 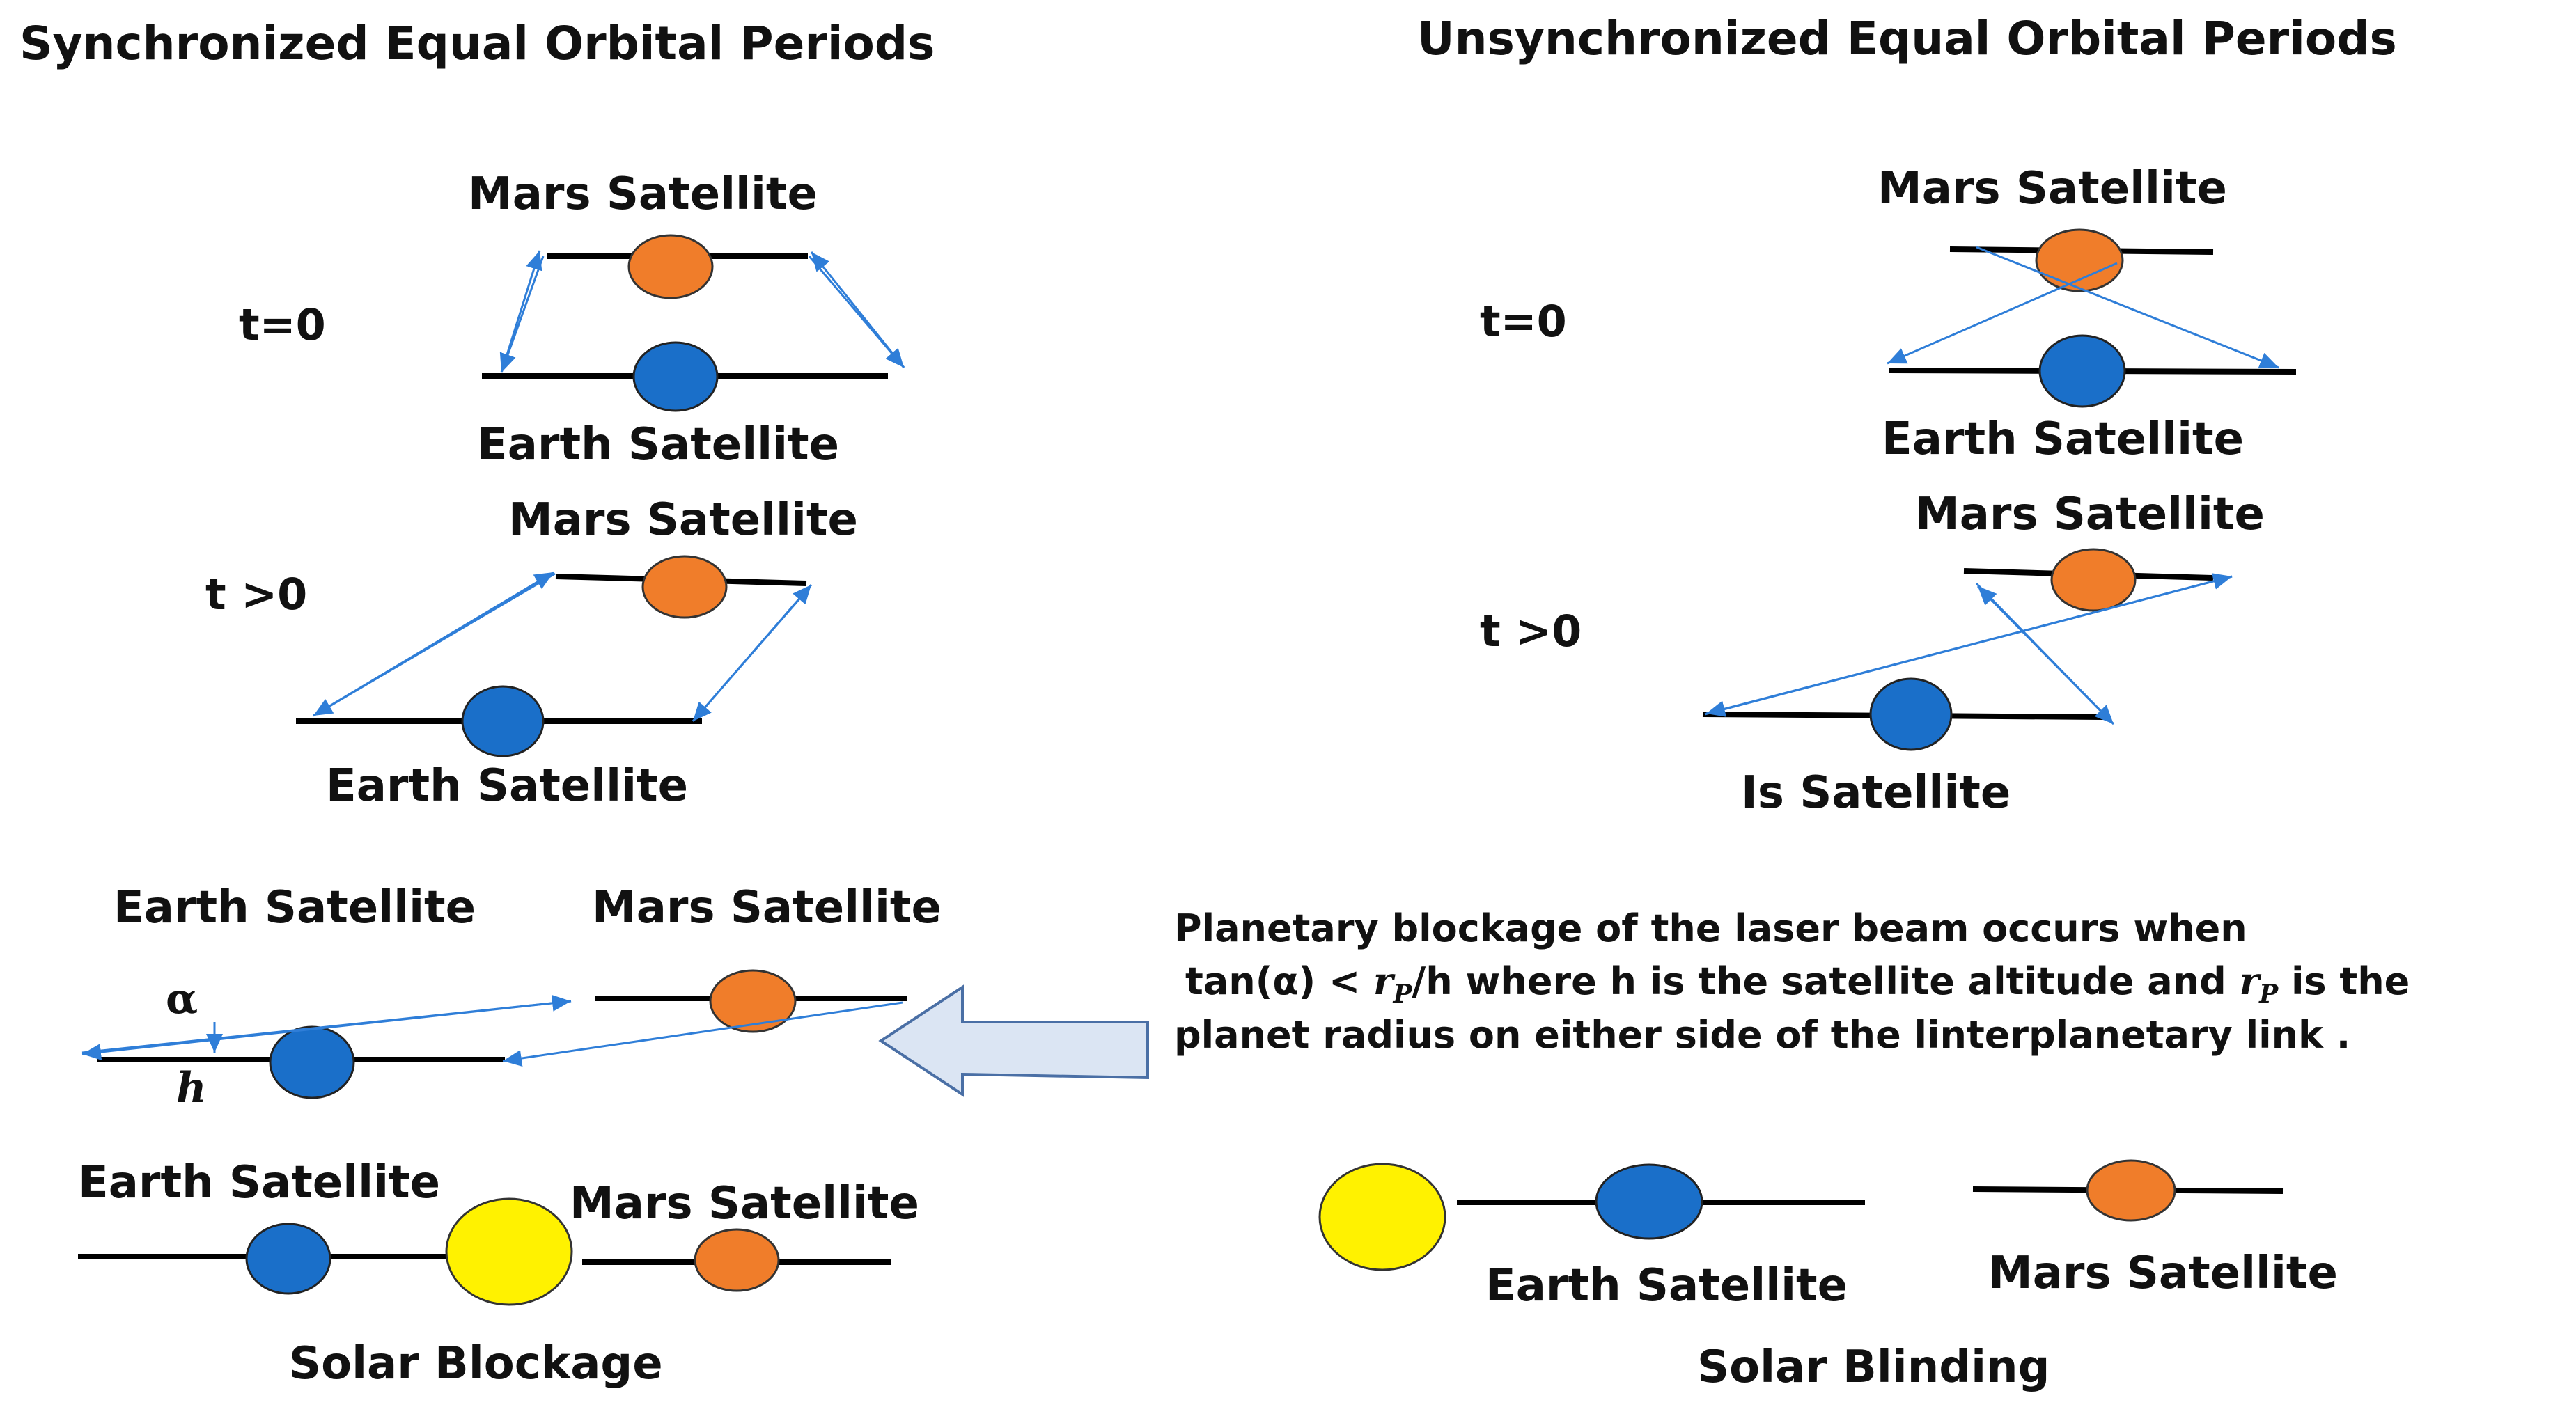 I want to click on blockage-beam-up-return, so click(x=326, y=1030).